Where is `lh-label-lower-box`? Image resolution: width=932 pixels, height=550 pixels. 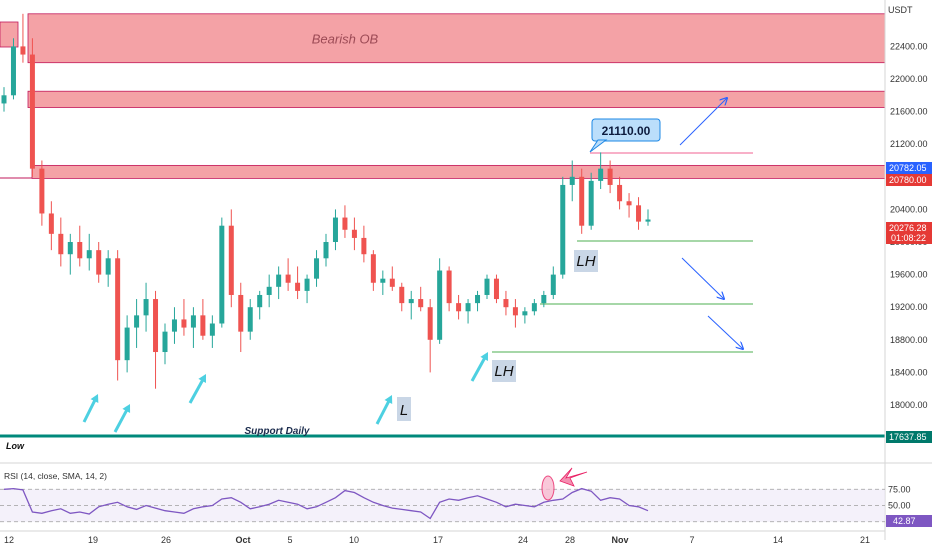
lh-label-lower-box is located at coordinates (504, 371).